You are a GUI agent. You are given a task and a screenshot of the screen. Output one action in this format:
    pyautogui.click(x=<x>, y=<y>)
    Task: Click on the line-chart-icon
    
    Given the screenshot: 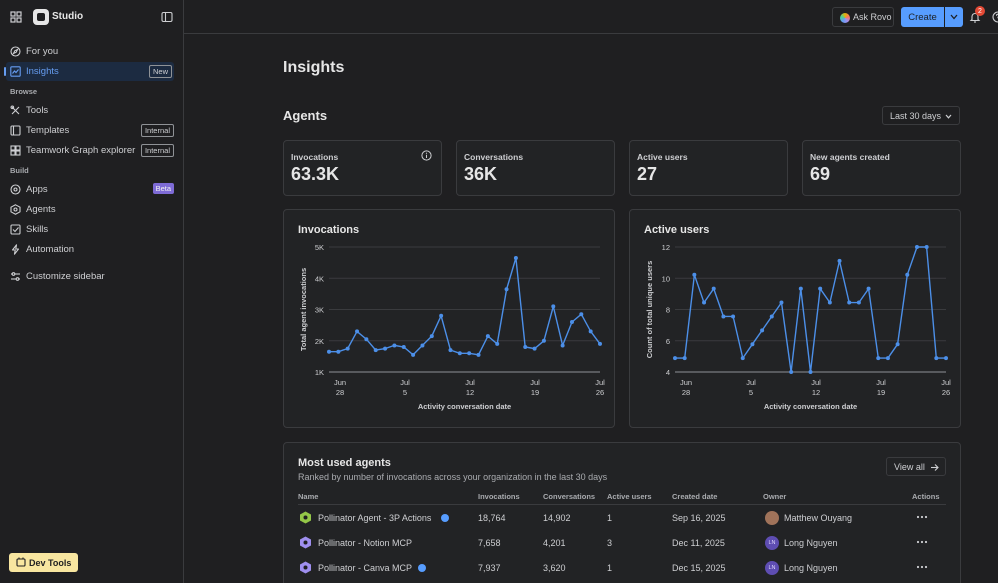 What is the action you would take?
    pyautogui.click(x=15, y=71)
    